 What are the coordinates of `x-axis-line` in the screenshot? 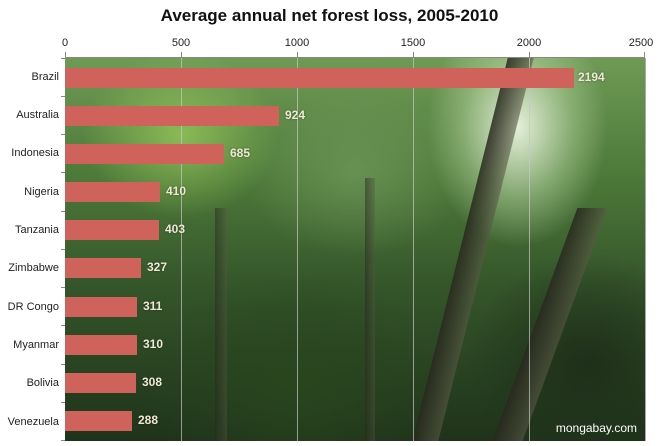 It's located at (355, 57).